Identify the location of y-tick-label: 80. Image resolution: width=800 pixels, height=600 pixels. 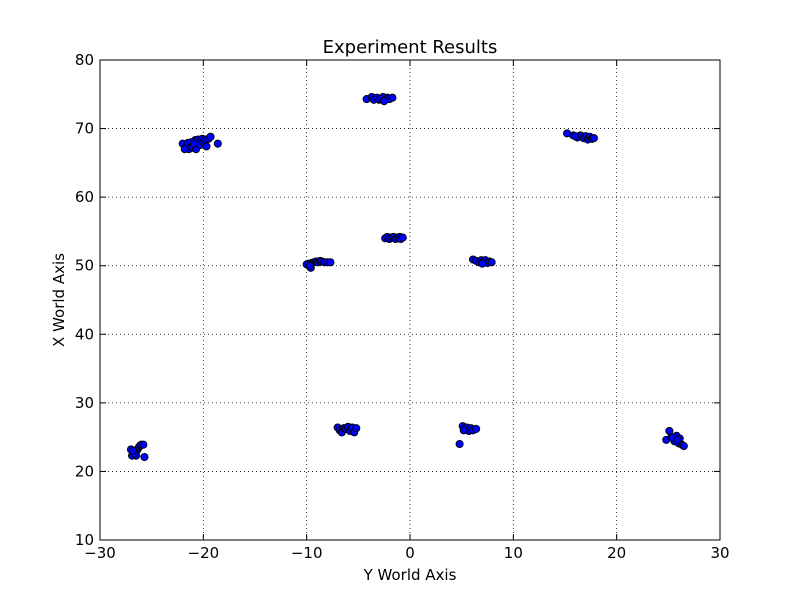
(84, 60).